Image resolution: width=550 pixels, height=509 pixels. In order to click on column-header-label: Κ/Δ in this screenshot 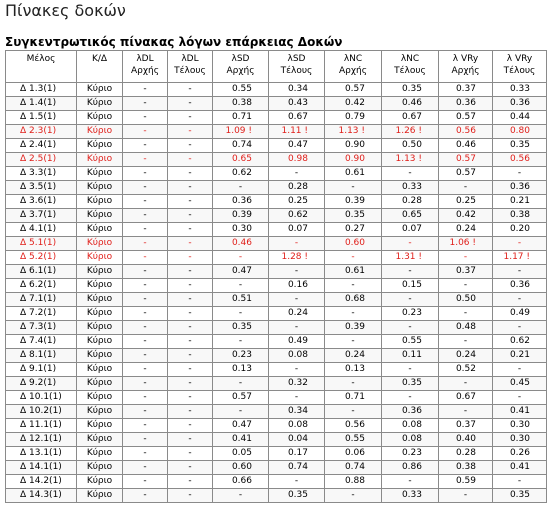, I will do `click(99, 59)`.